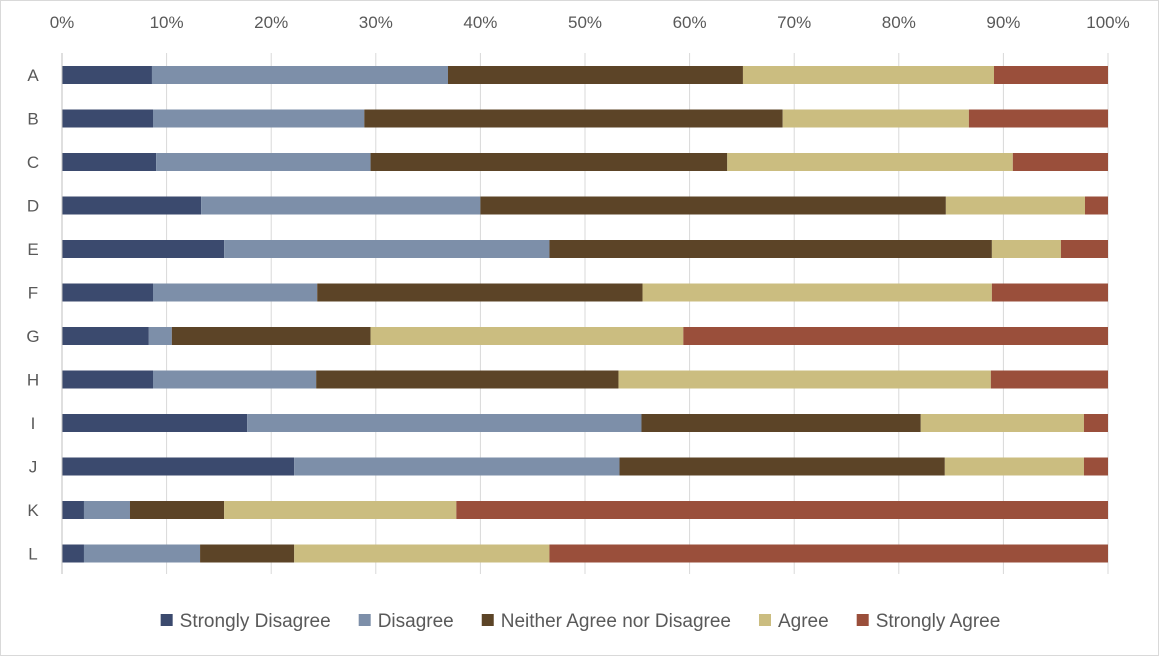 This screenshot has height=657, width=1159. I want to click on category-label: A, so click(33, 75).